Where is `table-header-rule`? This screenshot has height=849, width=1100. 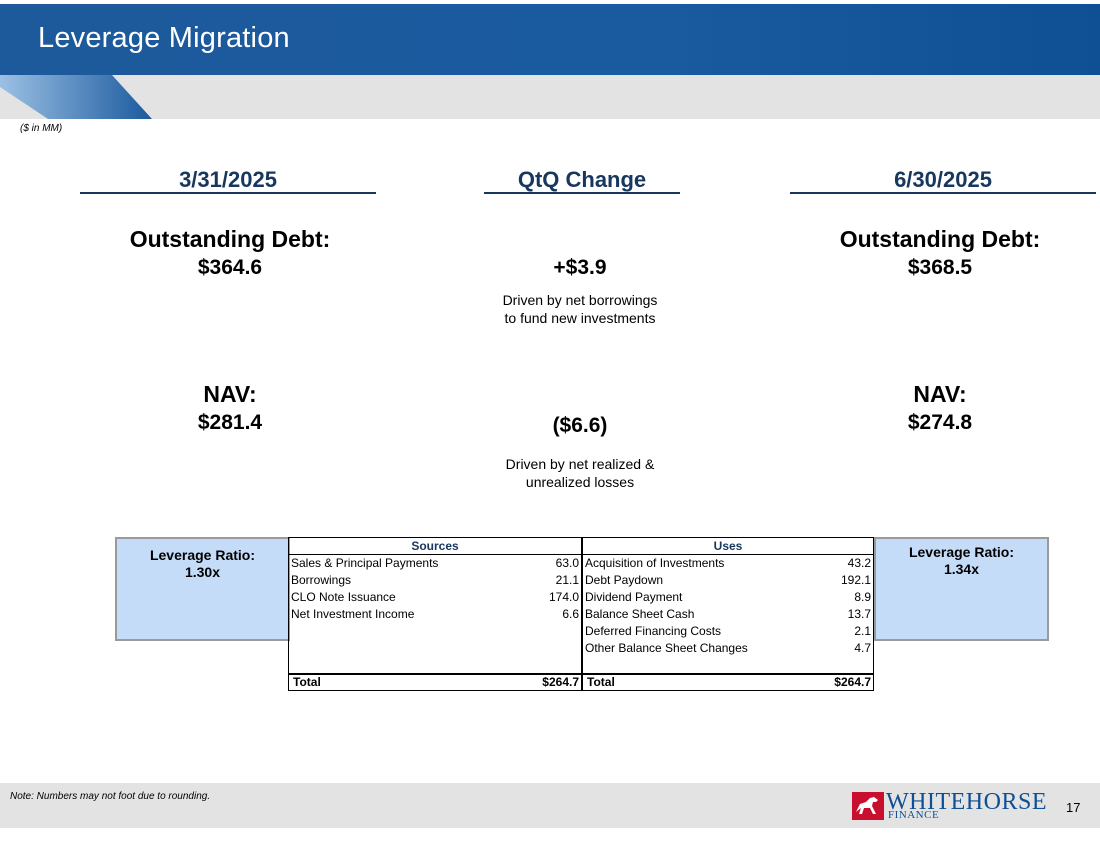
table-header-rule is located at coordinates (581, 554).